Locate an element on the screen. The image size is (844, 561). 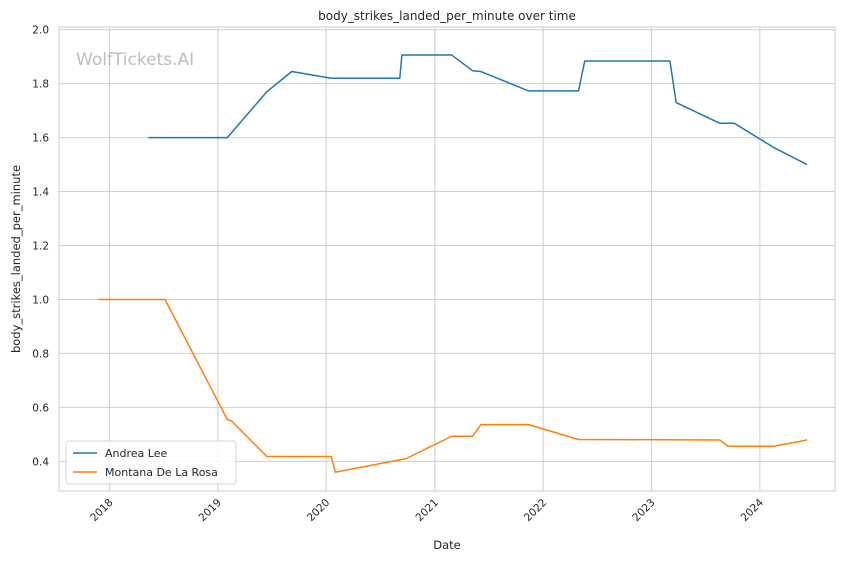
x-tick-label: 2023 is located at coordinates (643, 510).